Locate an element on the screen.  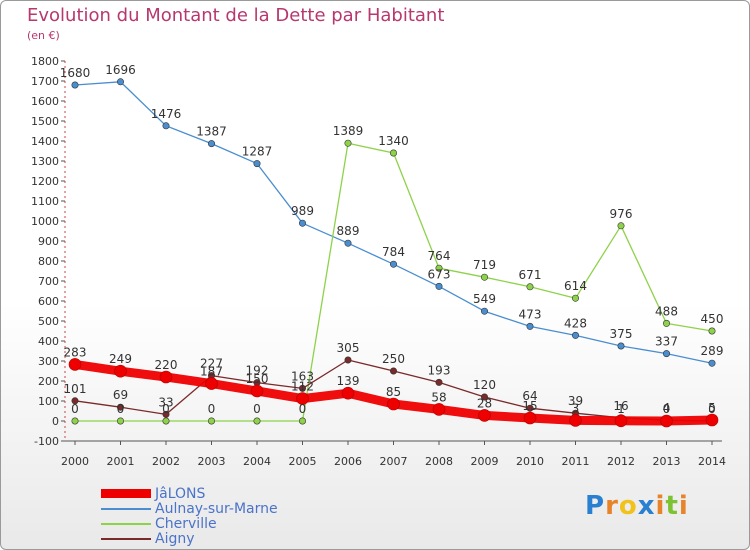
y-tick-label: 1700 is located at coordinates (45, 81).